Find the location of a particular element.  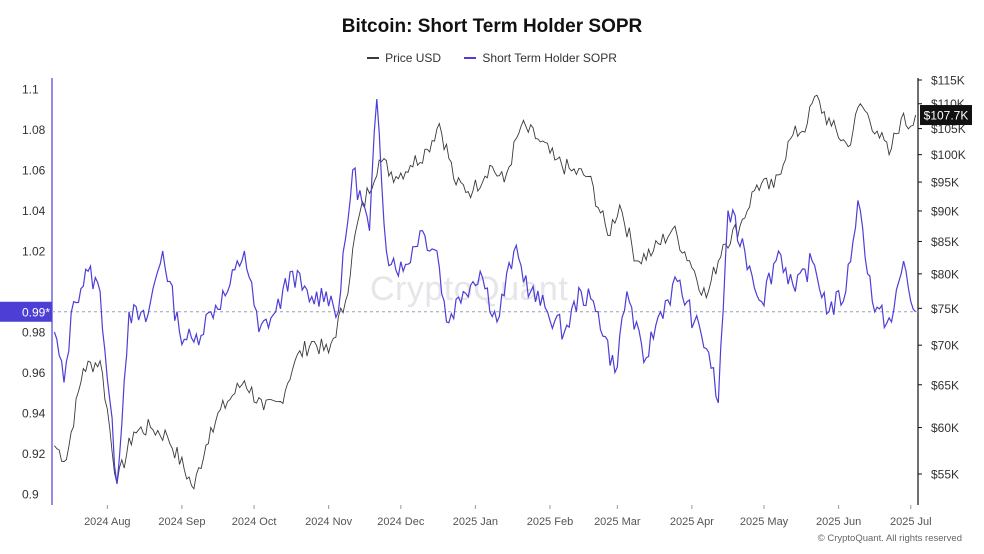

legend-label-price: Price USD is located at coordinates (413, 58).